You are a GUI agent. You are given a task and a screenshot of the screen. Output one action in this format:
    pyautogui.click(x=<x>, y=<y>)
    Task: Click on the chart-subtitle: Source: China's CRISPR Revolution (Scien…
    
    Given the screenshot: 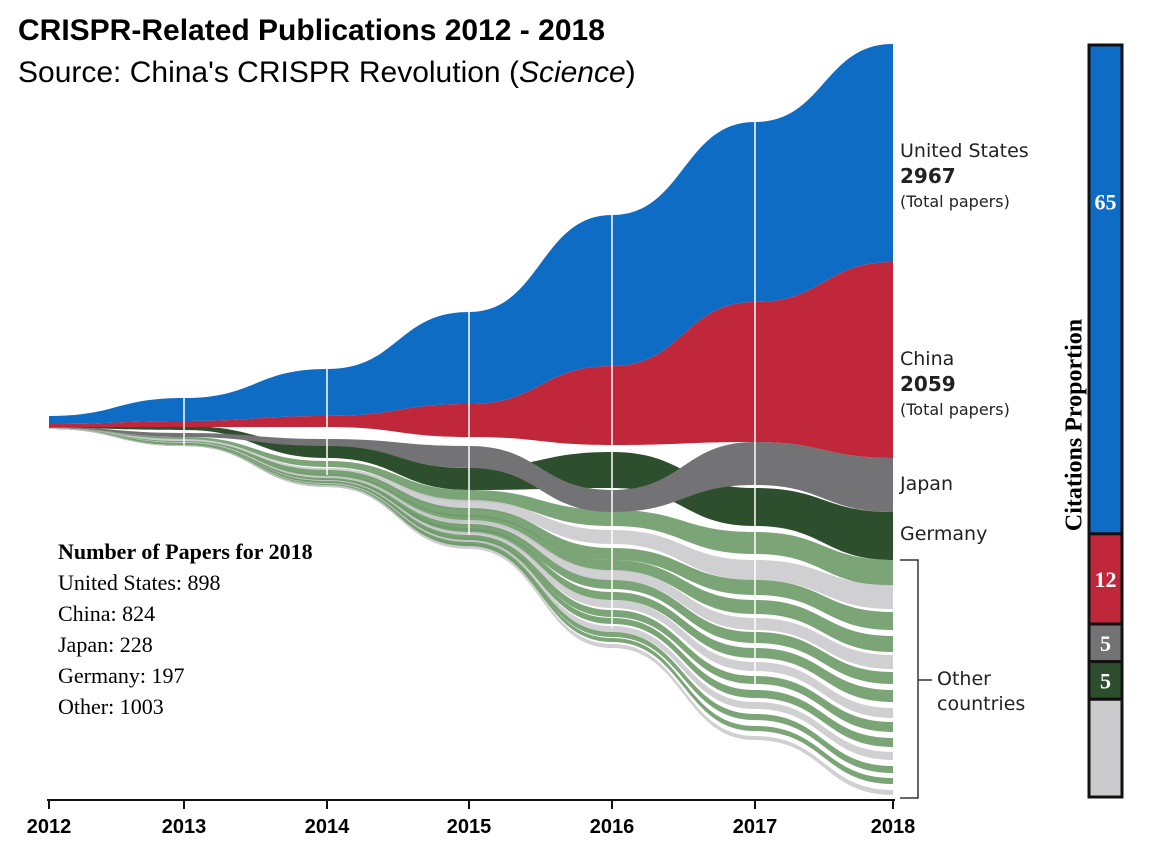 What is the action you would take?
    pyautogui.click(x=327, y=73)
    